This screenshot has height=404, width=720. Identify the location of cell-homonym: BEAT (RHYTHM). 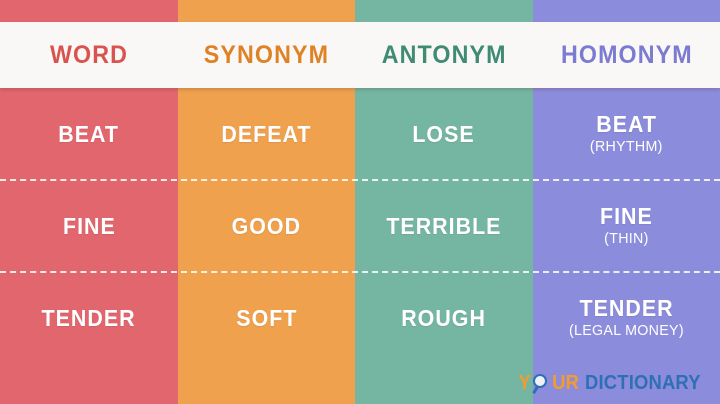
(626, 134).